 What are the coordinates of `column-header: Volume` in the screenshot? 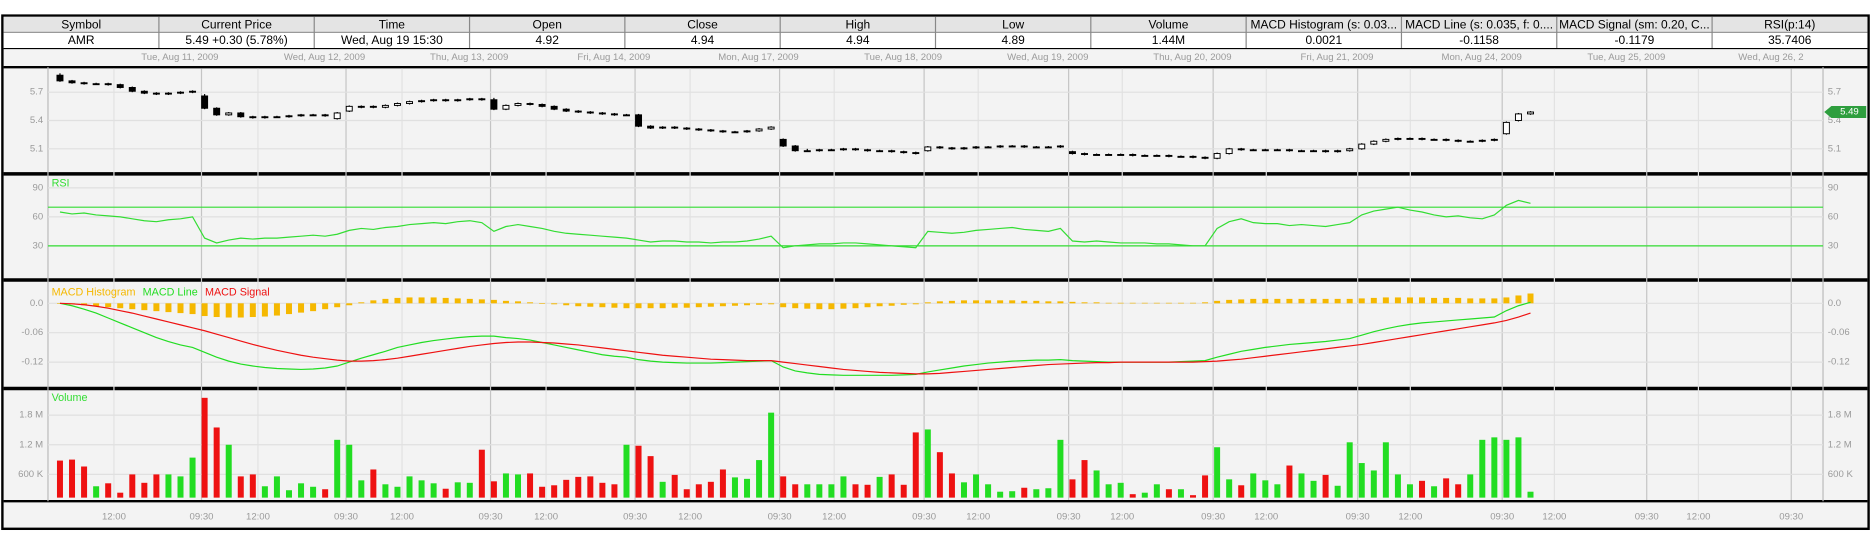 It's located at (1168, 24).